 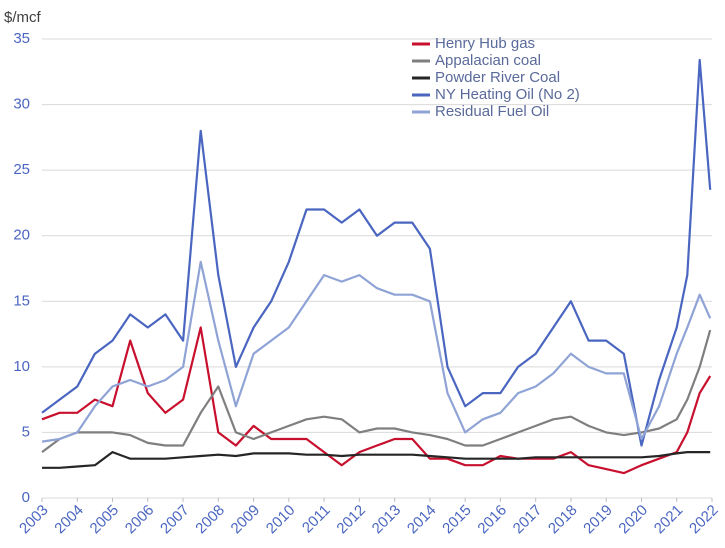 What do you see at coordinates (21, 366) in the screenshot?
I see `y-tick-label: 10` at bounding box center [21, 366].